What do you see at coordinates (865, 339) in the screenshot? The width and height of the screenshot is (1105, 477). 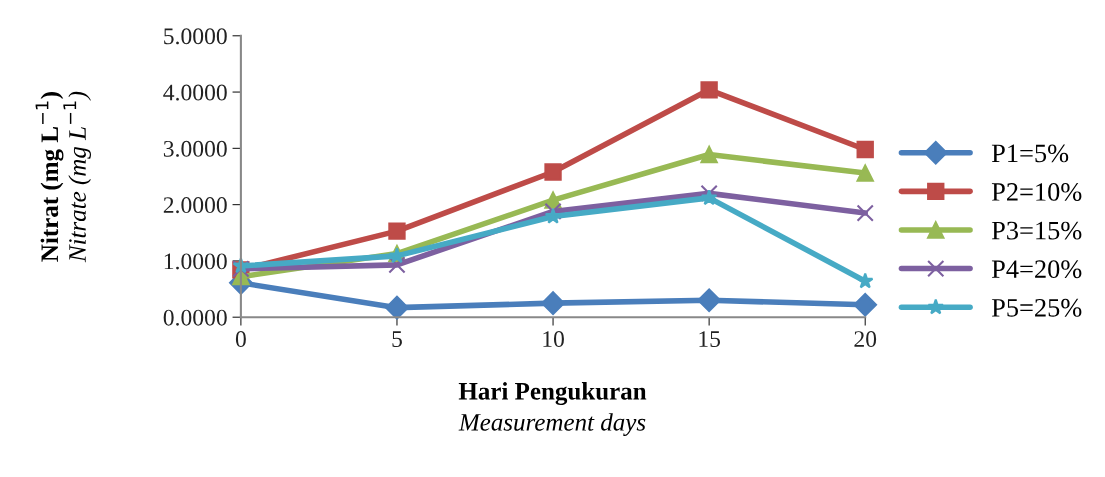 I see `x-tick-label: 20` at bounding box center [865, 339].